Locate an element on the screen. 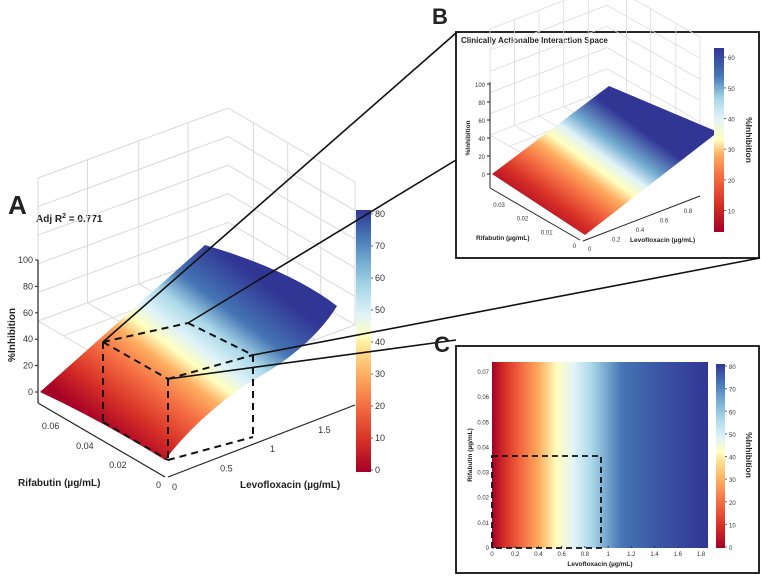 The height and width of the screenshot is (577, 761). x-tick-label: 0.5 is located at coordinates (226, 468).